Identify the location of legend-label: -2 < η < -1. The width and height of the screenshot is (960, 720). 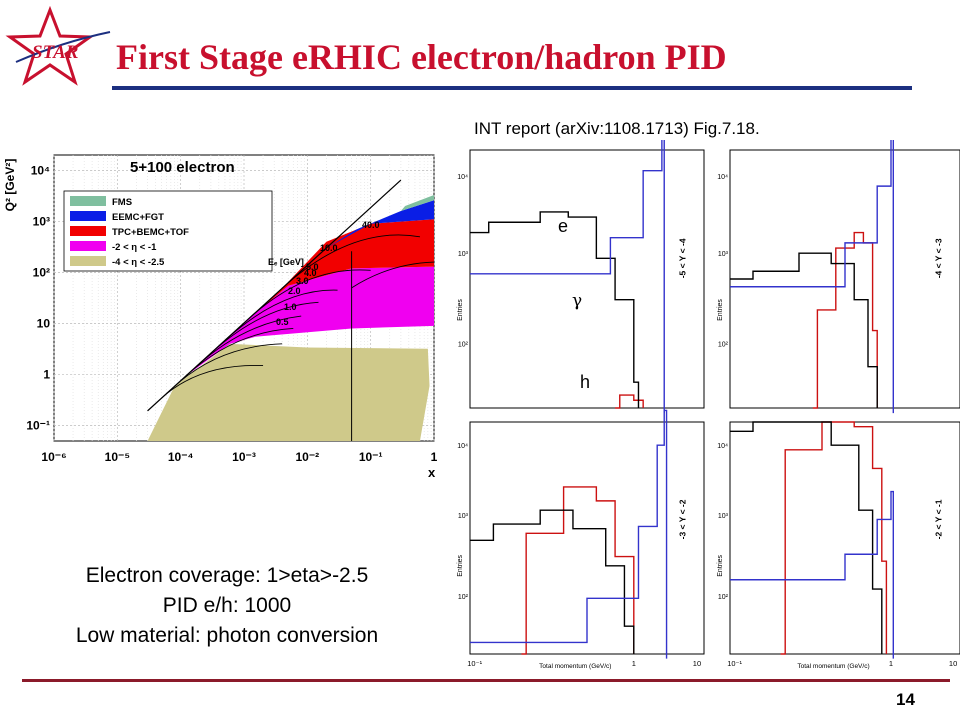
(134, 247).